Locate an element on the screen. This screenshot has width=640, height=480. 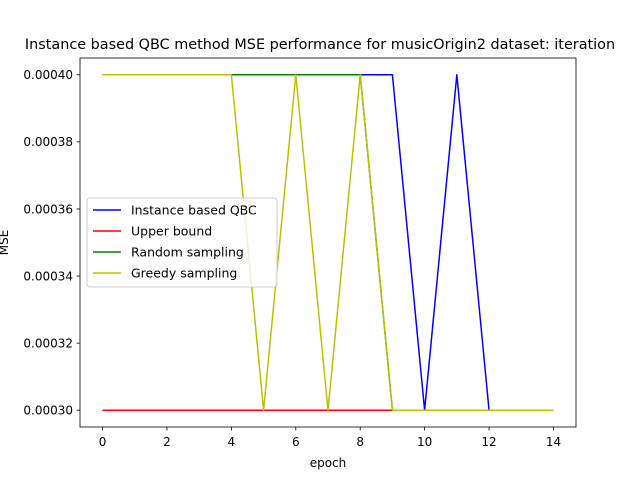
legend-box is located at coordinates (182, 242).